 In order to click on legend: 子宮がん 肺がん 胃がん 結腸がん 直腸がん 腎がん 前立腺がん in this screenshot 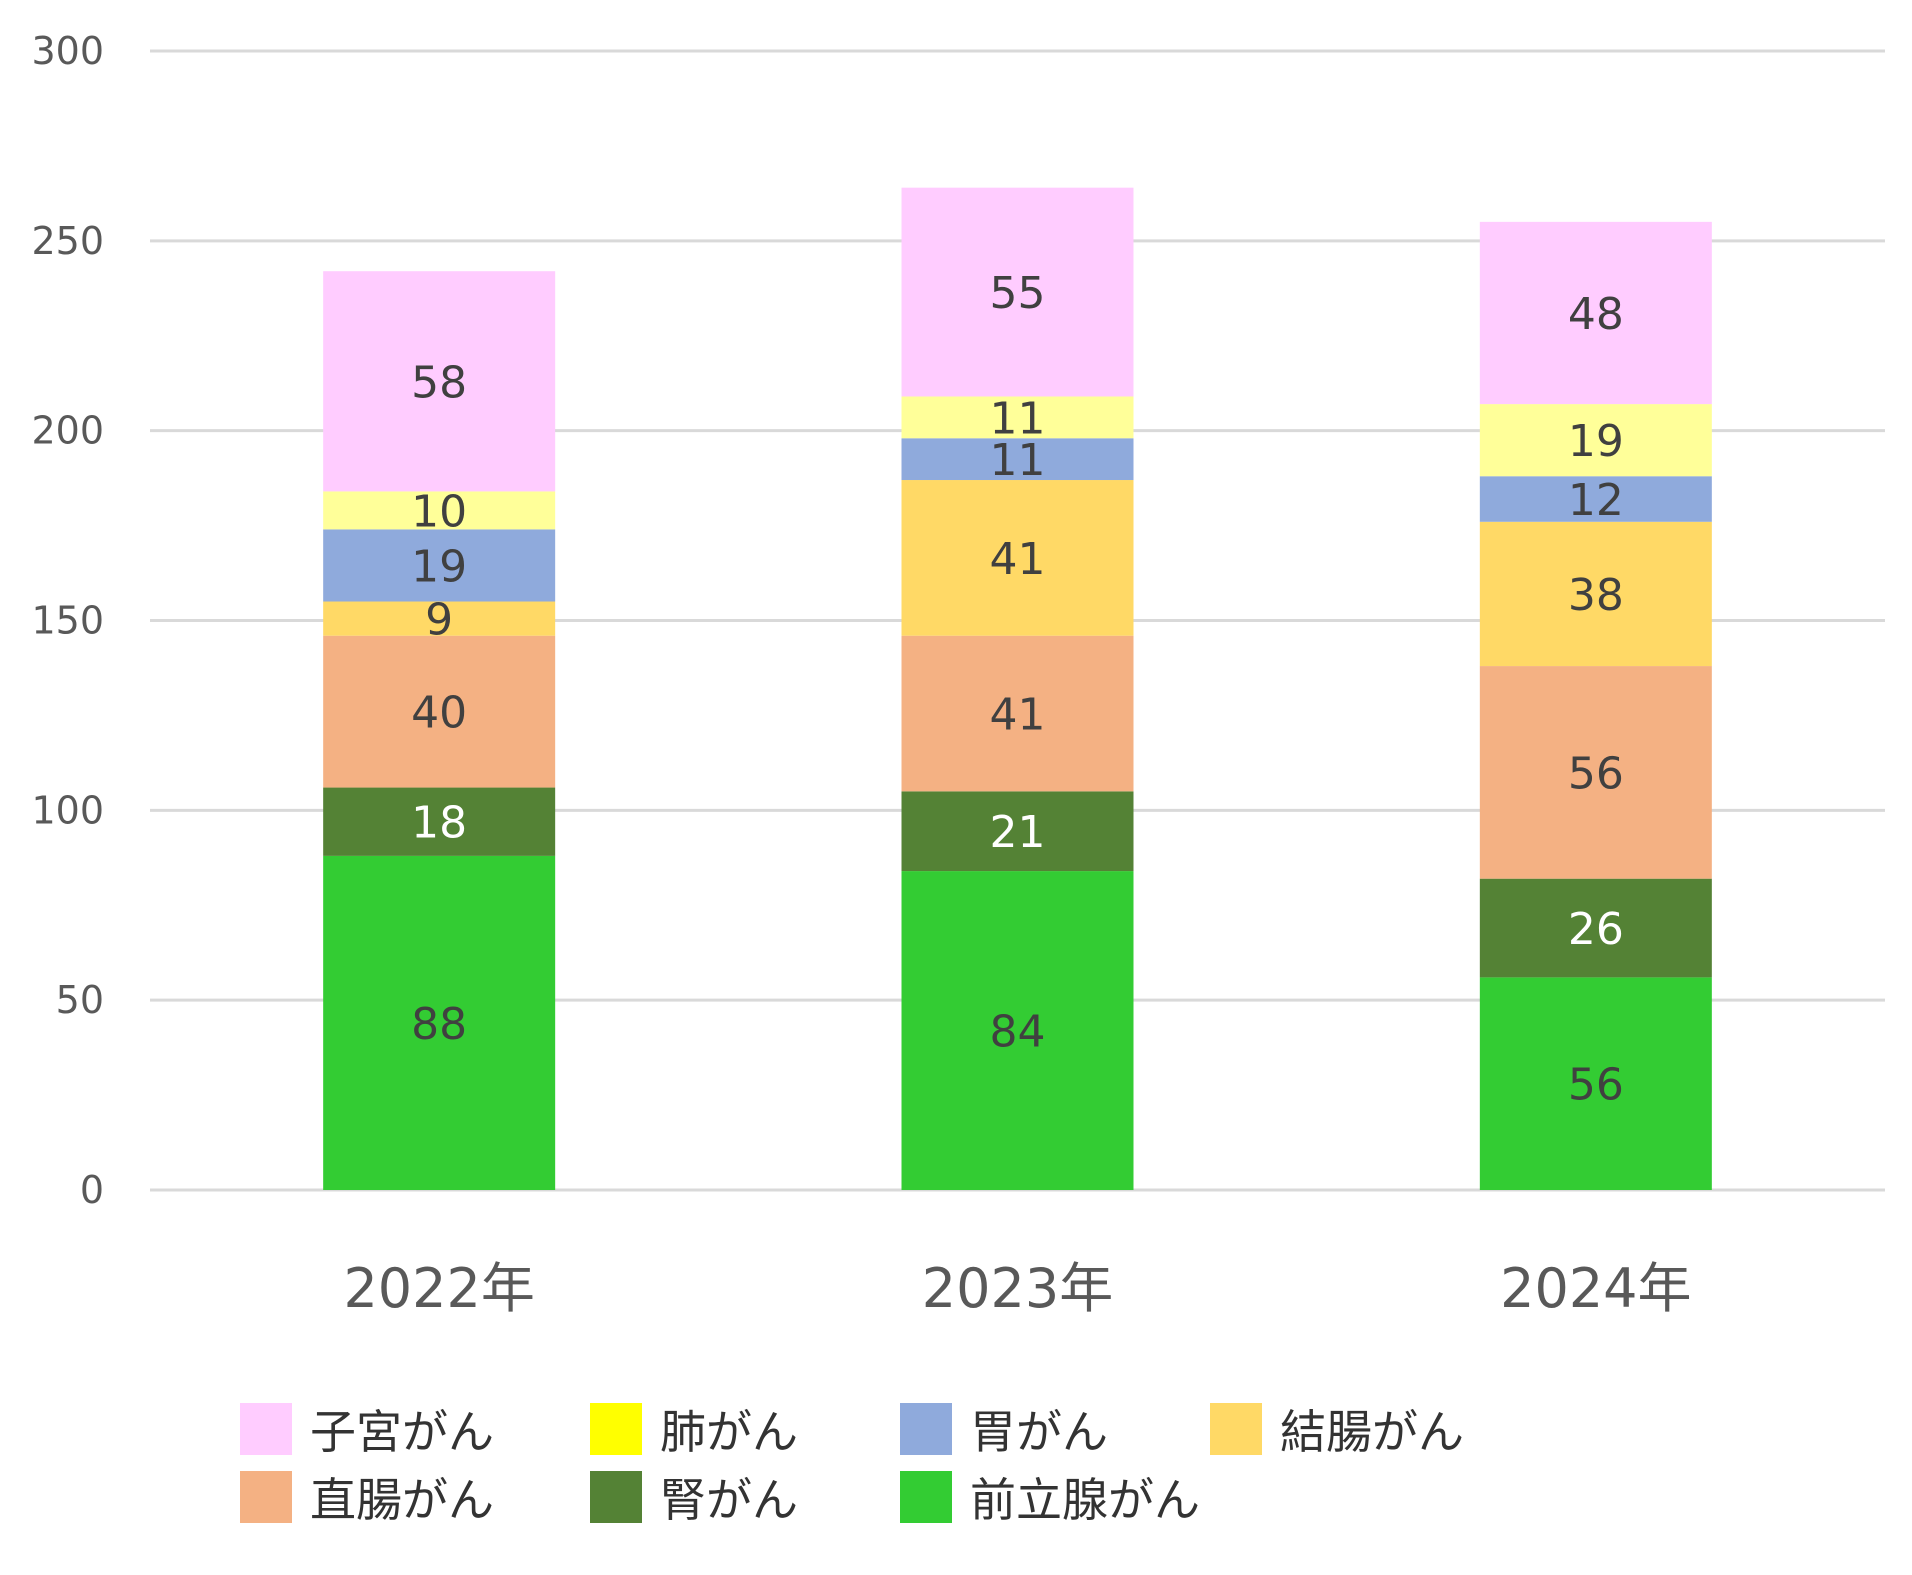, I will do `click(990, 1463)`.